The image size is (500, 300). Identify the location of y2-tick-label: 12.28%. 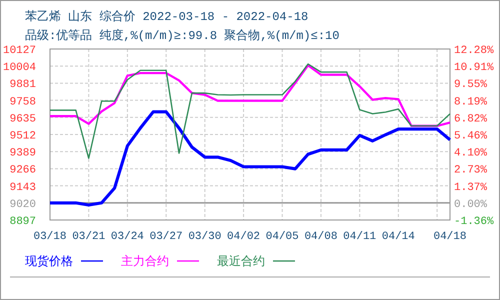
(474, 51).